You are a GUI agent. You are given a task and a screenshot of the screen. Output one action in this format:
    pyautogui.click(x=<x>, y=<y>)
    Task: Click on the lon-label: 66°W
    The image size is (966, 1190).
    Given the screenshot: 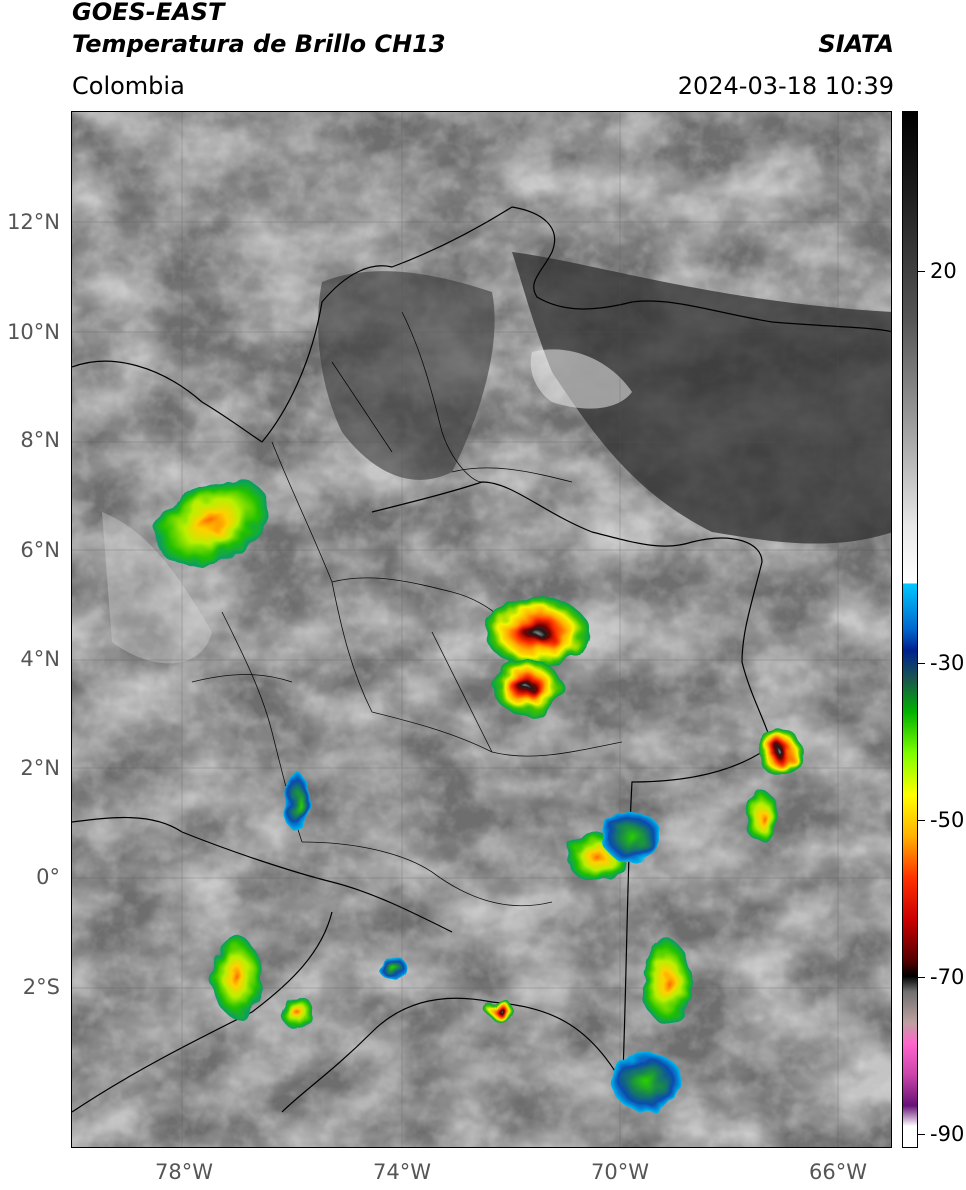 What is the action you would take?
    pyautogui.click(x=838, y=1172)
    